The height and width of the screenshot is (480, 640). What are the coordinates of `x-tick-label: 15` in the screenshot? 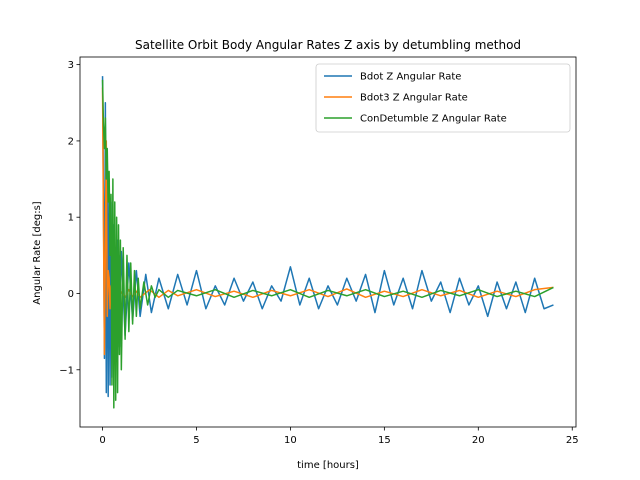 It's located at (384, 440).